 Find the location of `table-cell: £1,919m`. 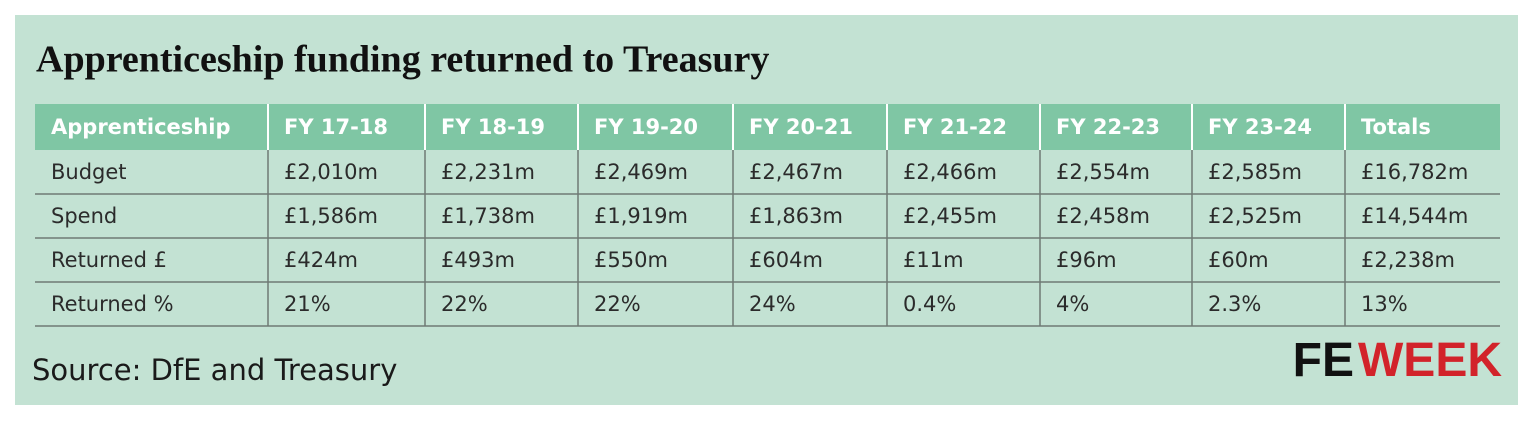

table-cell: £1,919m is located at coordinates (641, 216).